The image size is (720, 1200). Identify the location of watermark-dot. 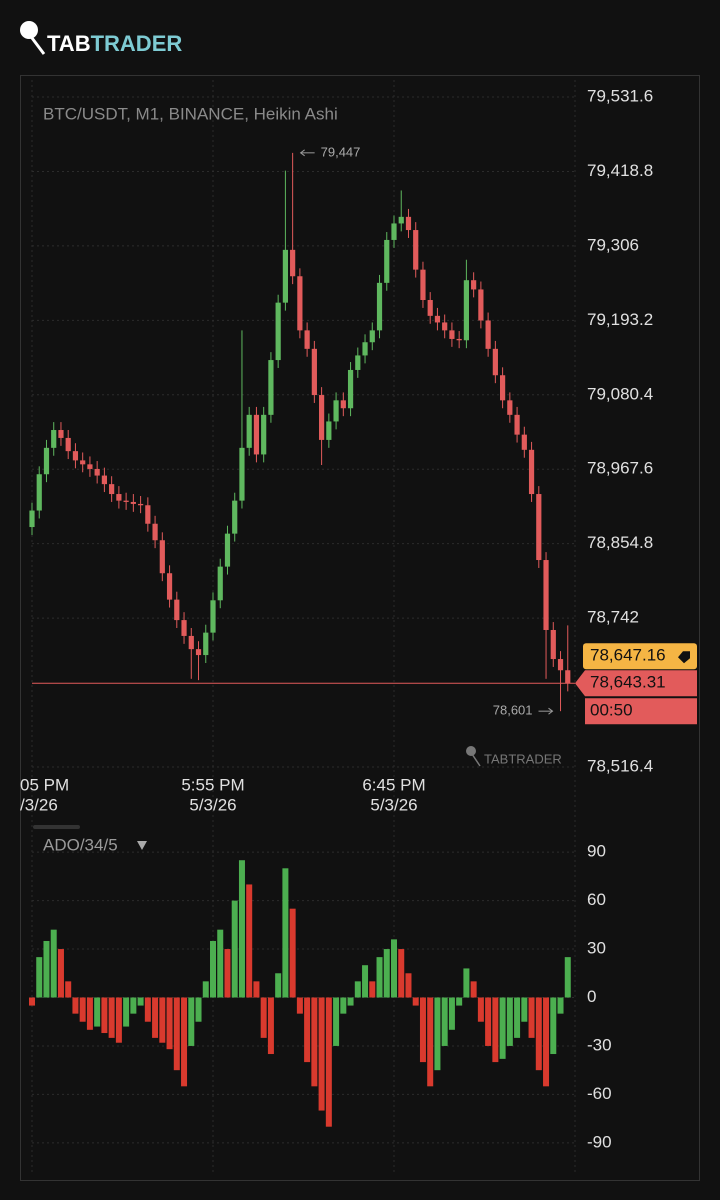
(471, 751).